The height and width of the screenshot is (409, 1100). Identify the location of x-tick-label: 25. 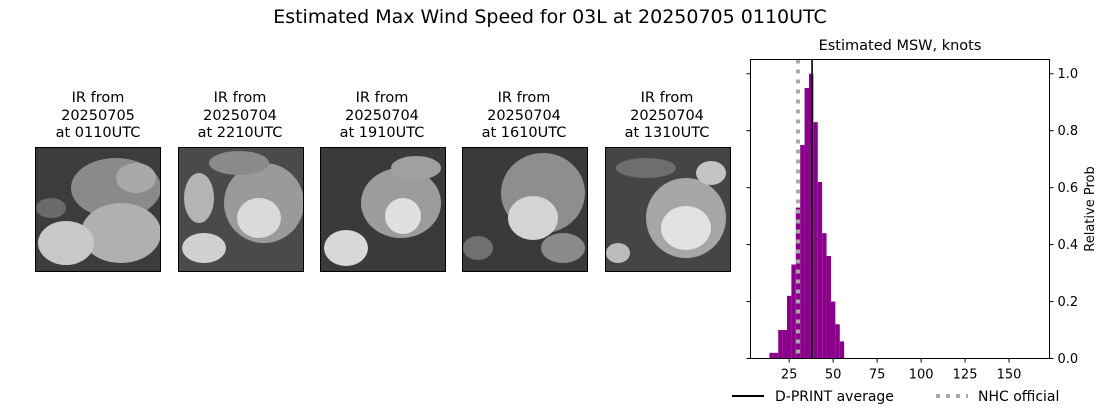
(789, 375).